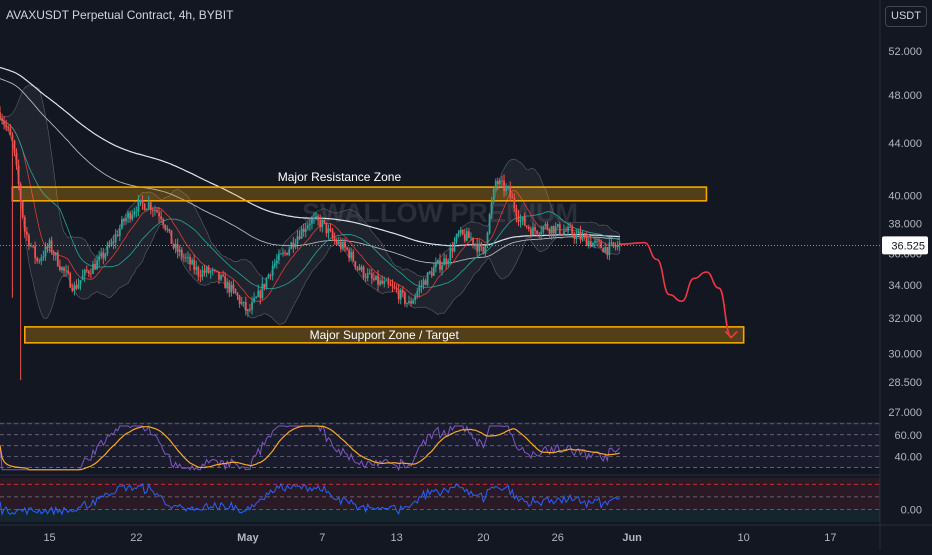  Describe the element at coordinates (120, 15) in the screenshot. I see `symbol-title: AVAXUSDT Perpetual Contract, 4h, BYBIT` at that location.